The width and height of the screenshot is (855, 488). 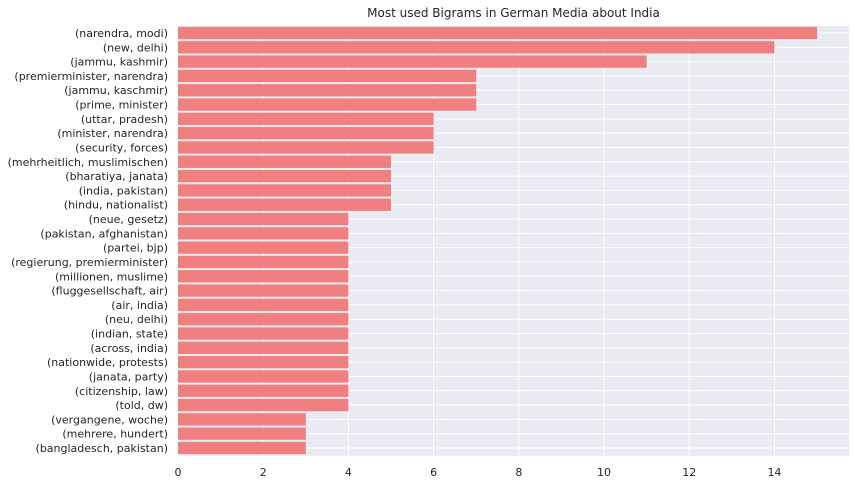 I want to click on y-tick-label: (partei, bjp), so click(x=135, y=248).